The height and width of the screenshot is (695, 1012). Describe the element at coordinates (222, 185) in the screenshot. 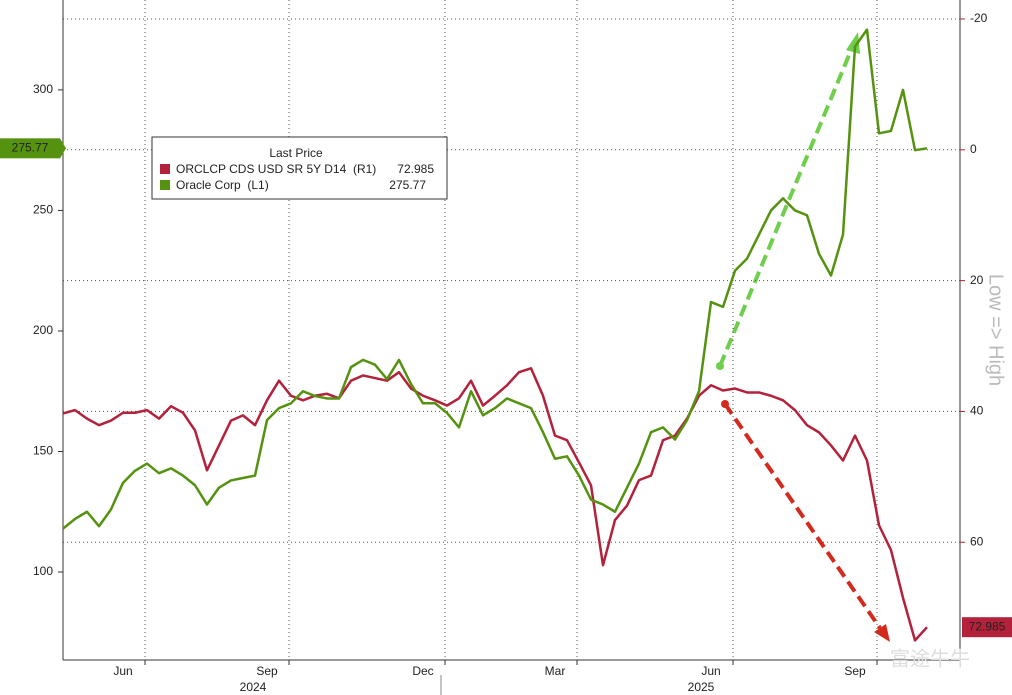

I see `legend-label: Oracle Corp (L1)` at that location.